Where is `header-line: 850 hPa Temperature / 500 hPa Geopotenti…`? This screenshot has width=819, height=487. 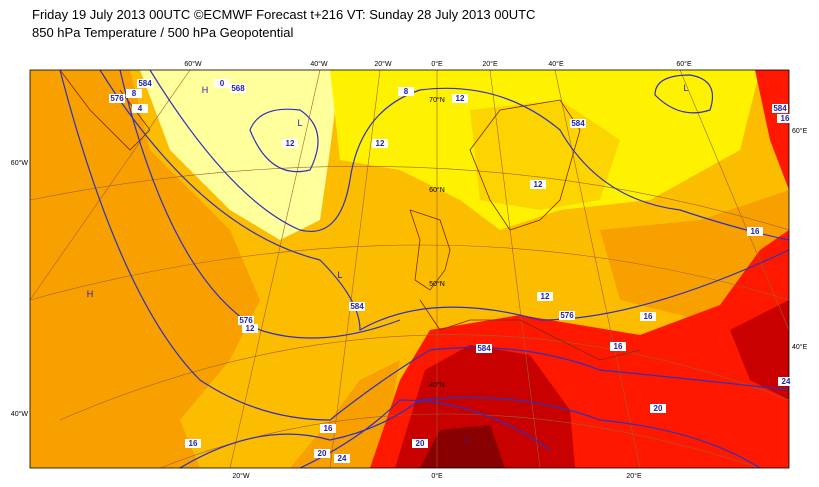
header-line: 850 hPa Temperature / 500 hPa Geopotenti… is located at coordinates (163, 32).